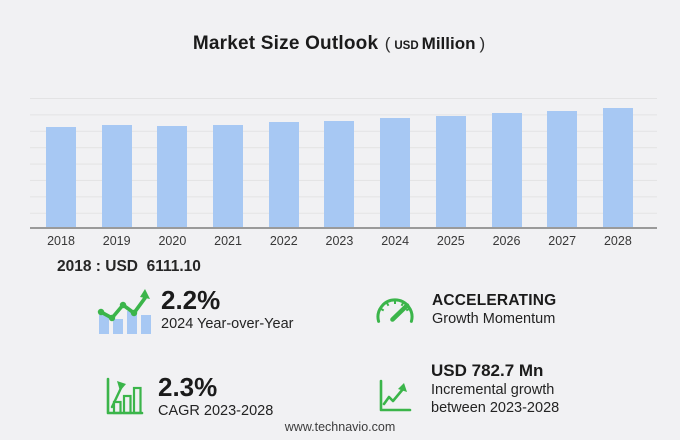 This screenshot has height=440, width=680. Describe the element at coordinates (191, 300) in the screenshot. I see `yoy-value: 2.2%` at that location.